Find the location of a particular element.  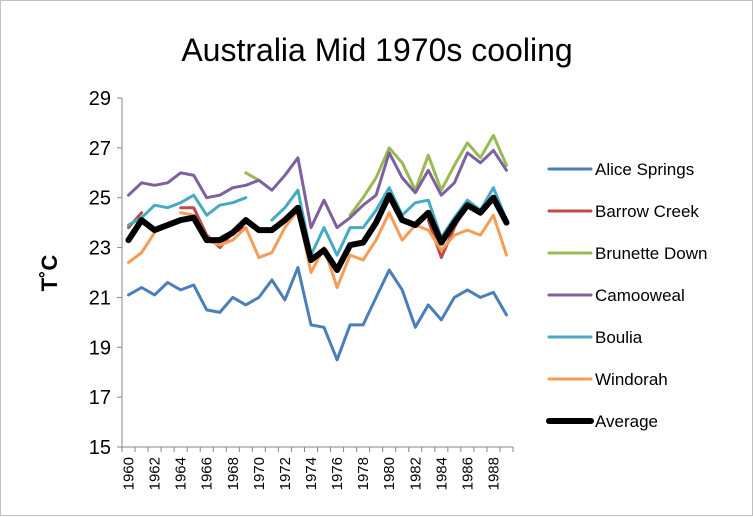

legend-label: Boulia is located at coordinates (619, 337).